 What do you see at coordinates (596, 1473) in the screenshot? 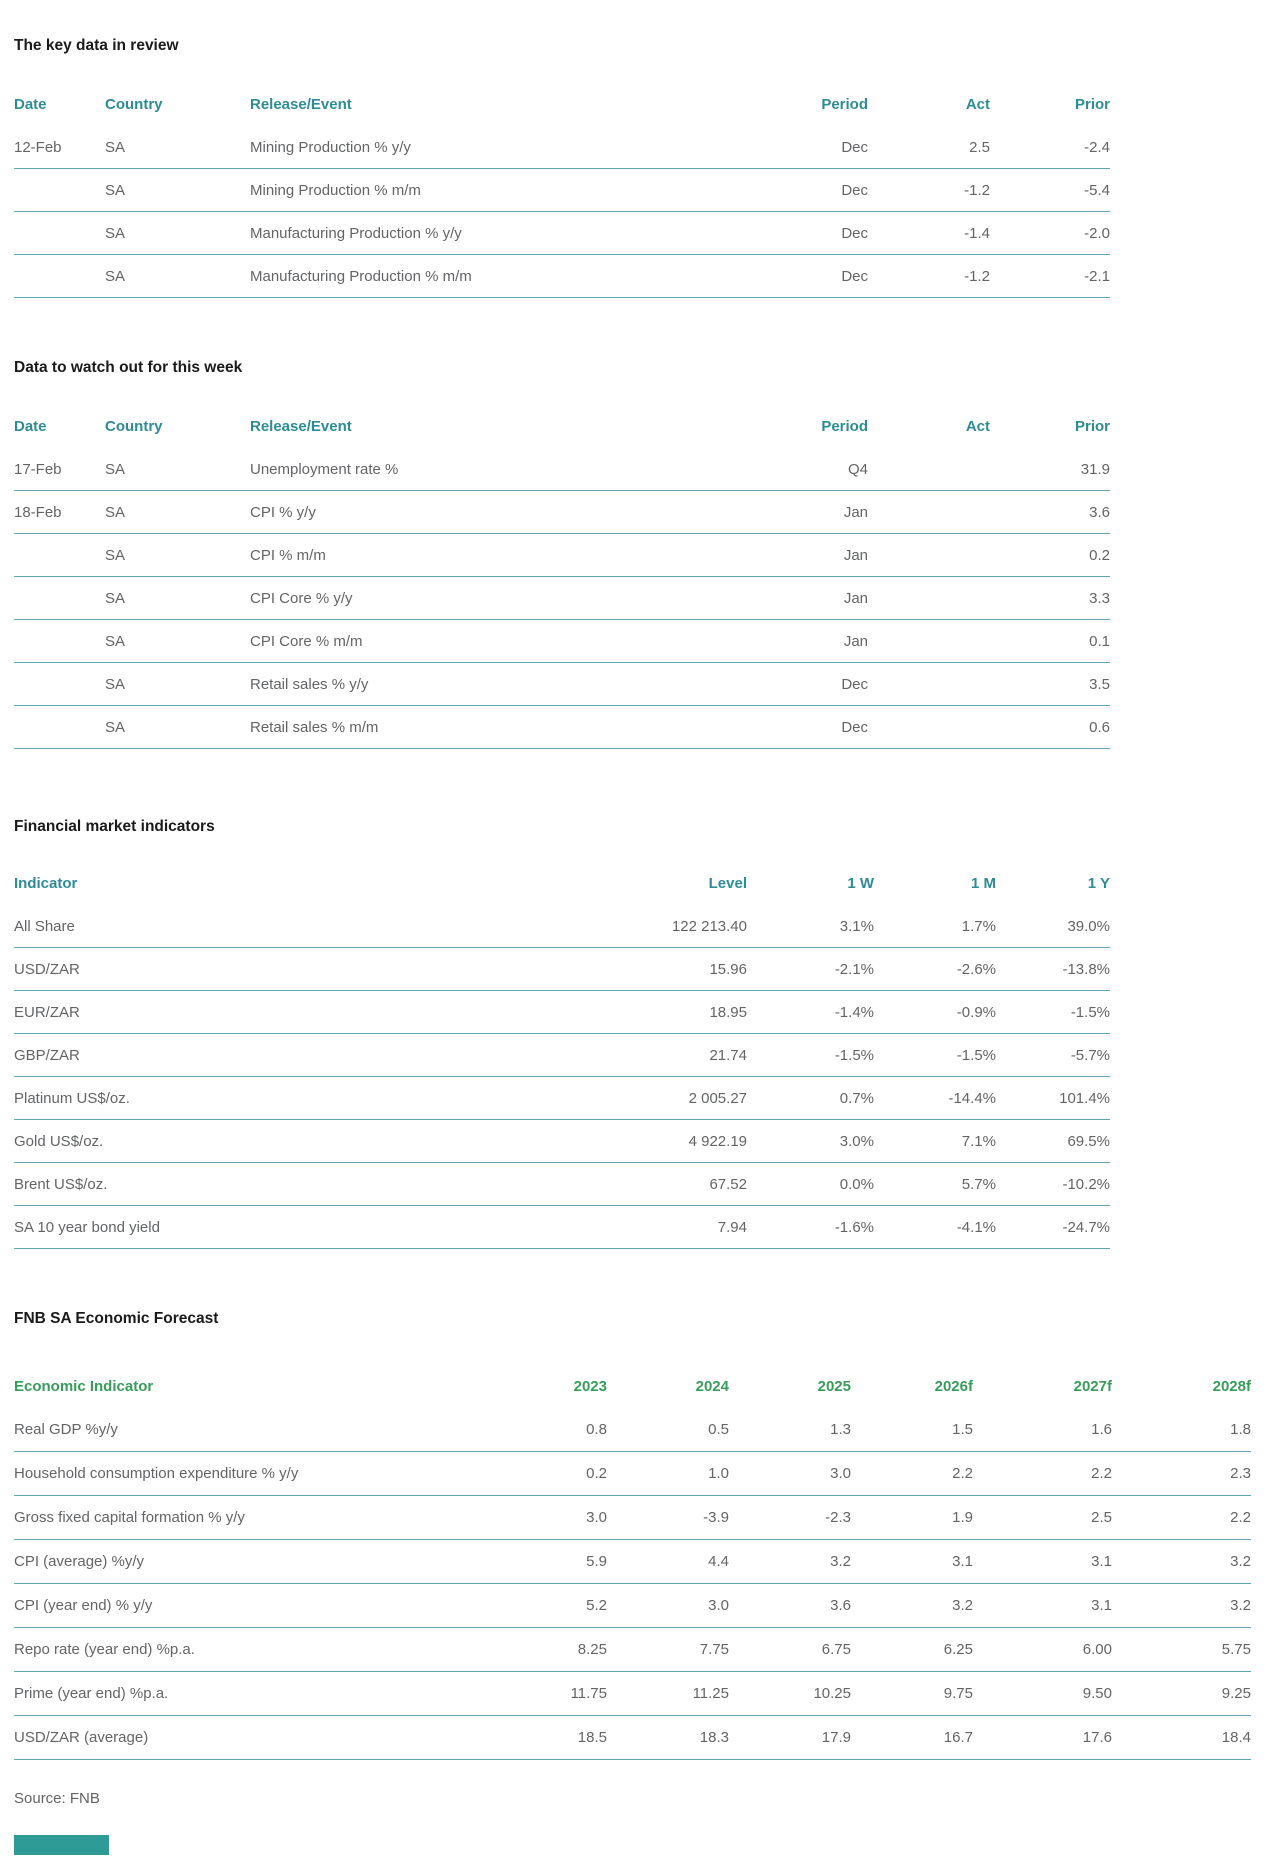
I see `table-cell: 0.2` at bounding box center [596, 1473].